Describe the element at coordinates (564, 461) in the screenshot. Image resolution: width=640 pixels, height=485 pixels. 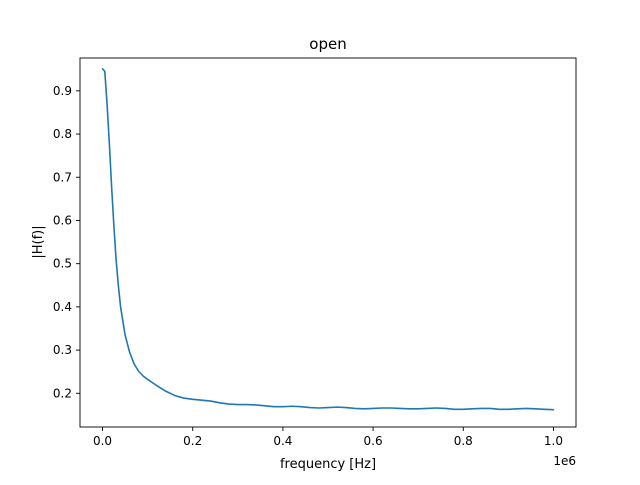
I see `x-offset-label: 1e6` at that location.